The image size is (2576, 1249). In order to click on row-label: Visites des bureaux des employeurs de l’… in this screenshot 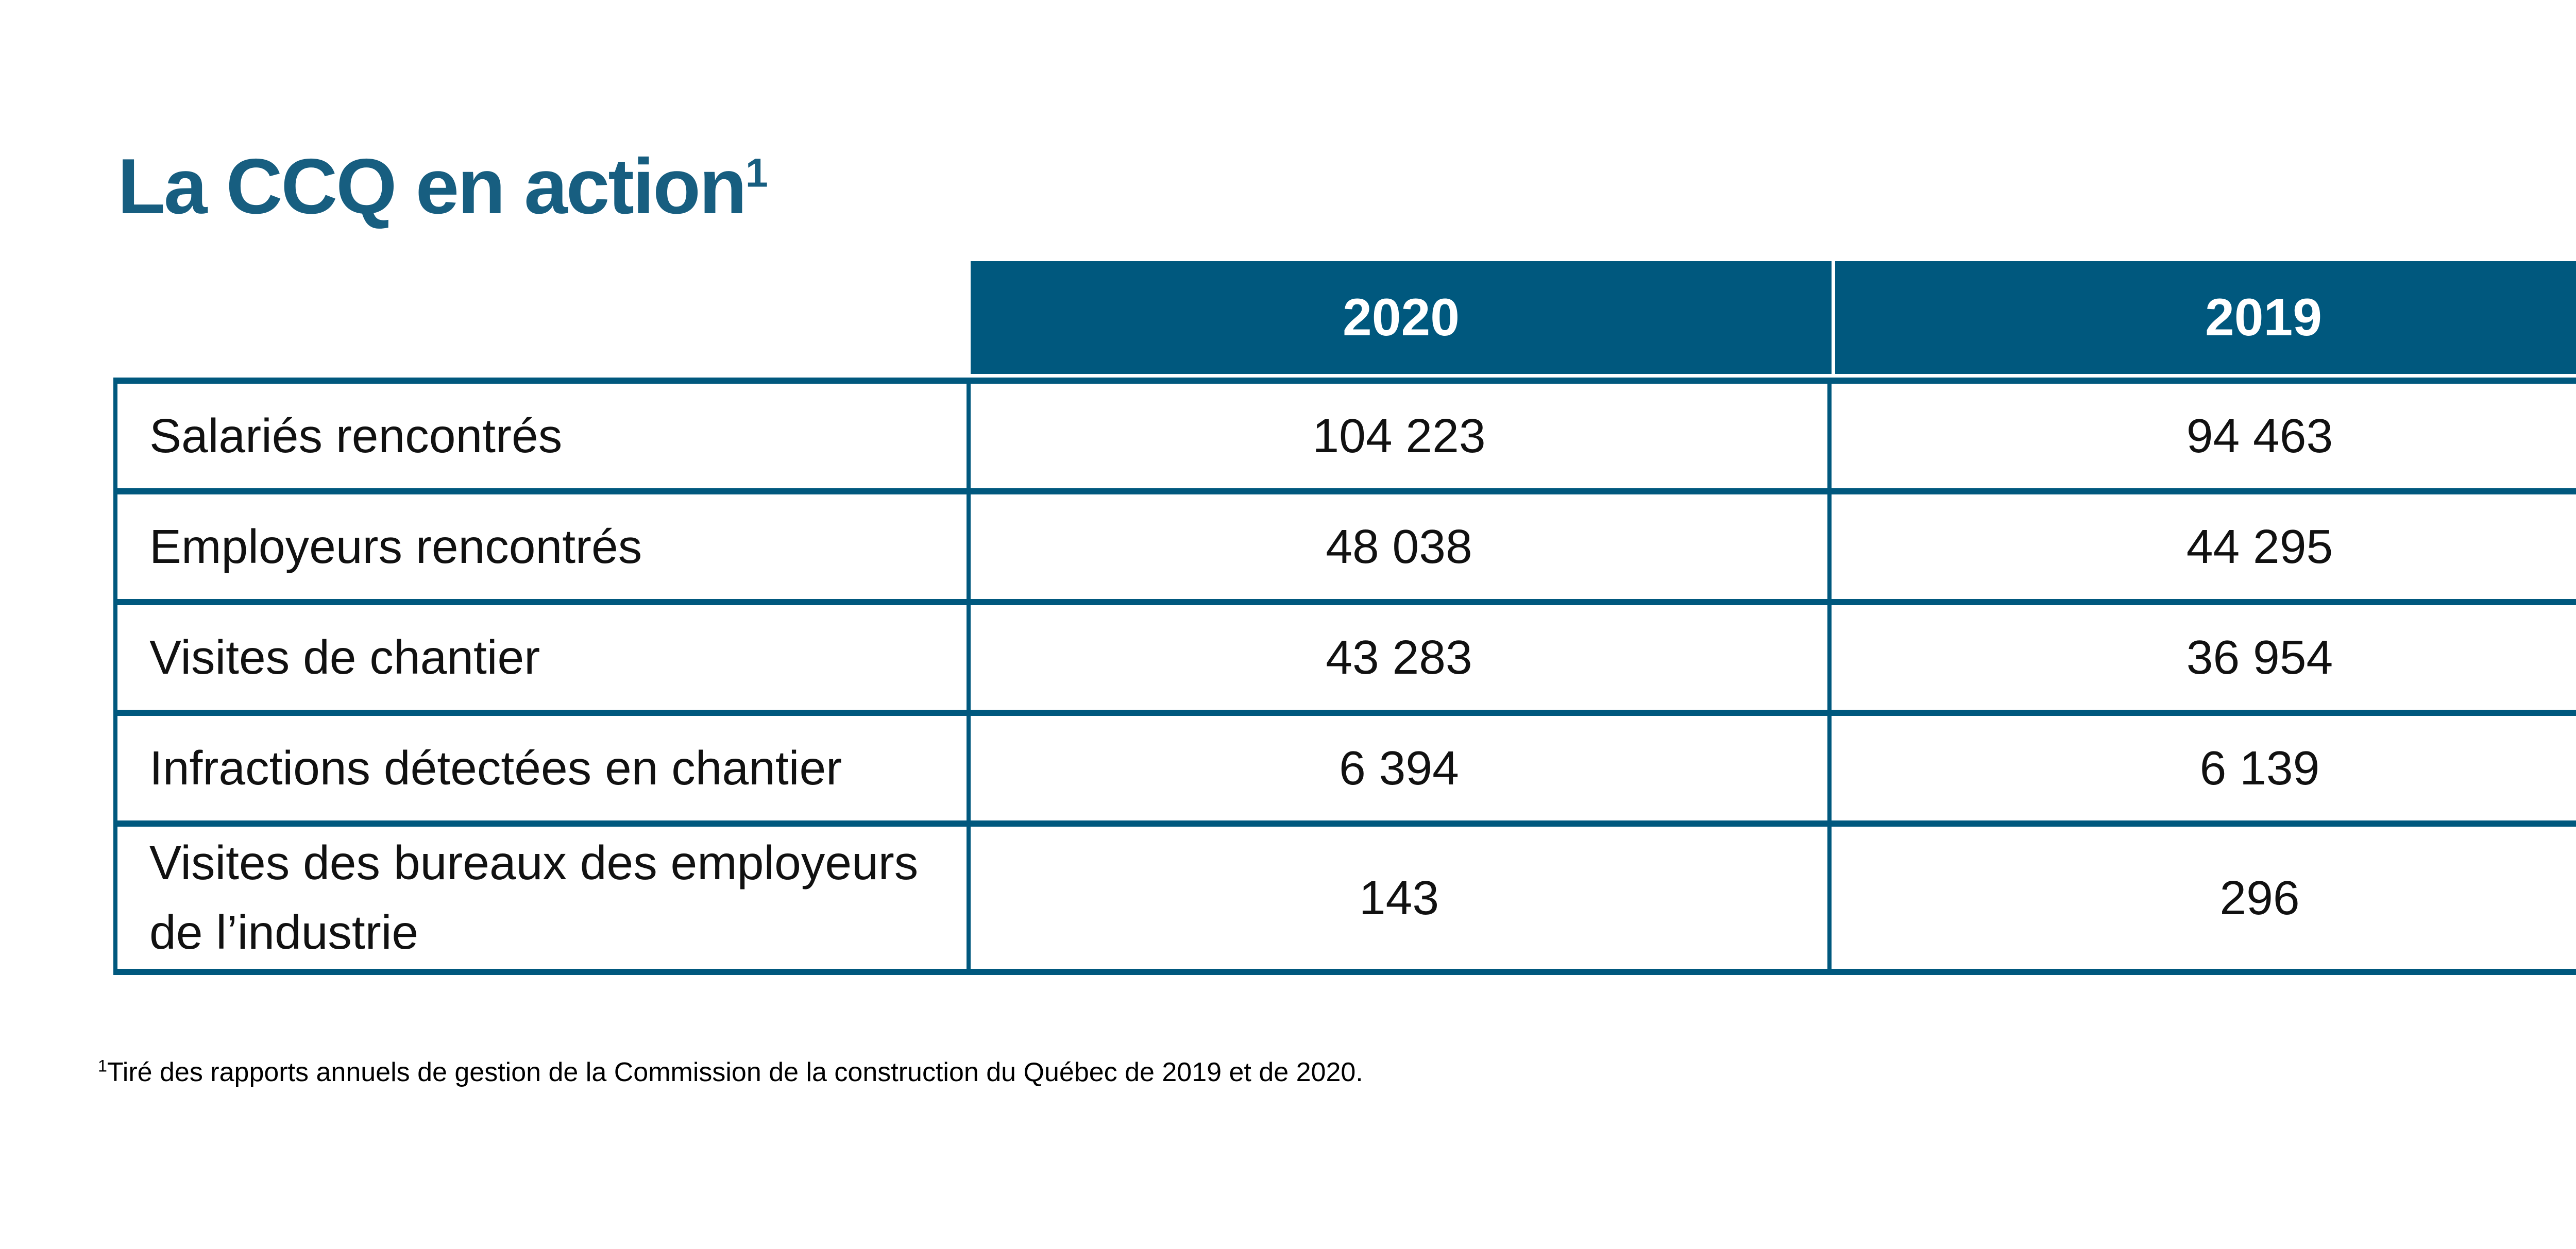, I will do `click(542, 897)`.